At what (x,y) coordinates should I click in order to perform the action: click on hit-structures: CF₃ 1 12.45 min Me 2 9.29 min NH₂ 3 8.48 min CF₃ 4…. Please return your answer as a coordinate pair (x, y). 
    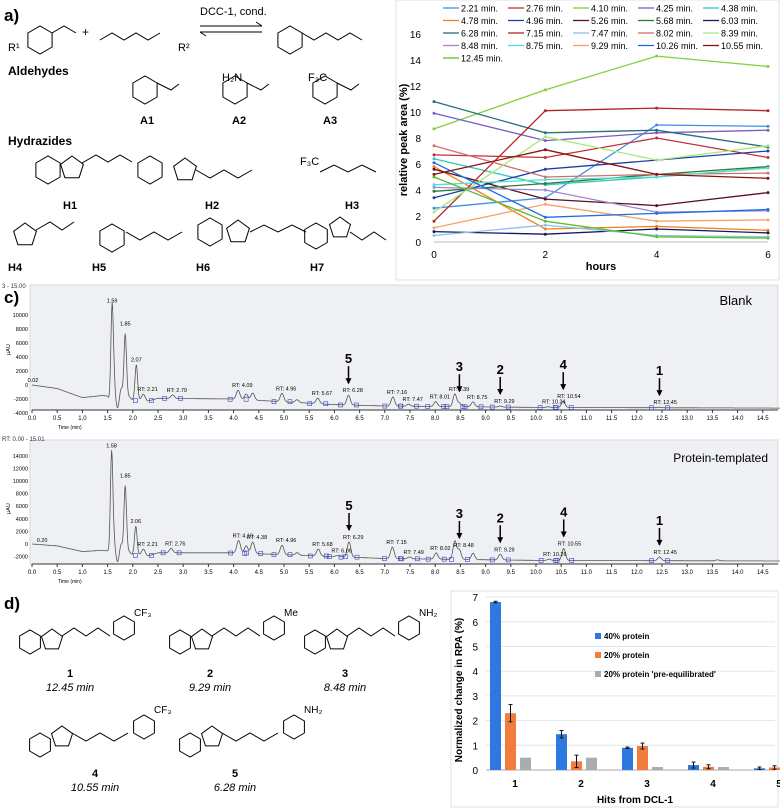
    Looking at the image, I should click on (228, 701).